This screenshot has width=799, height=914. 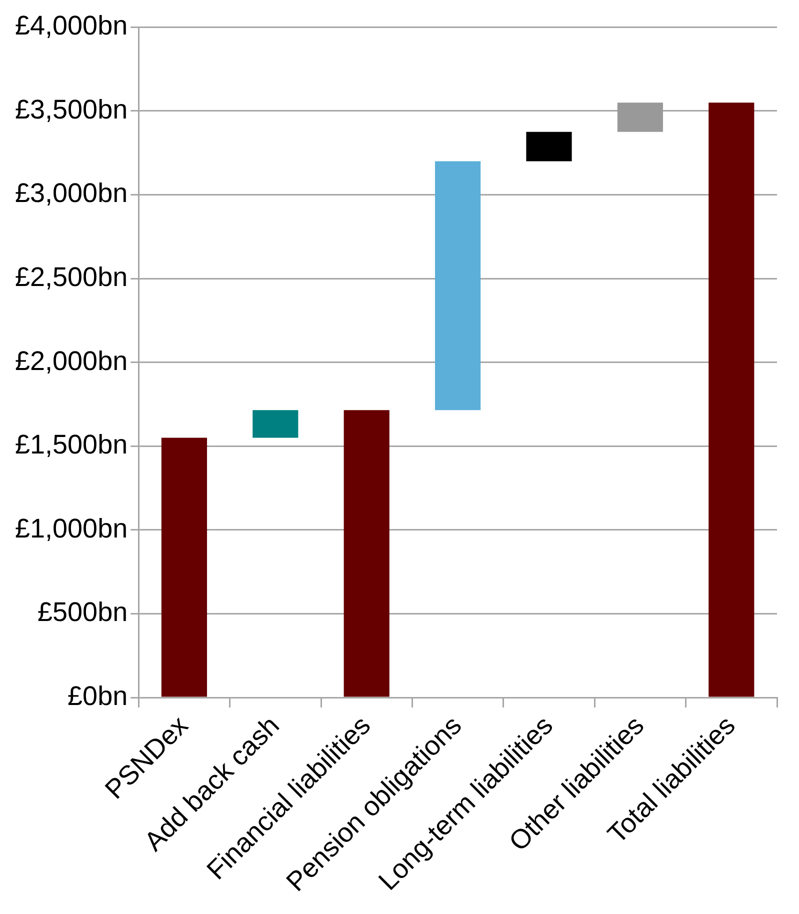 I want to click on y-tick-label: £500bn, so click(x=83, y=612).